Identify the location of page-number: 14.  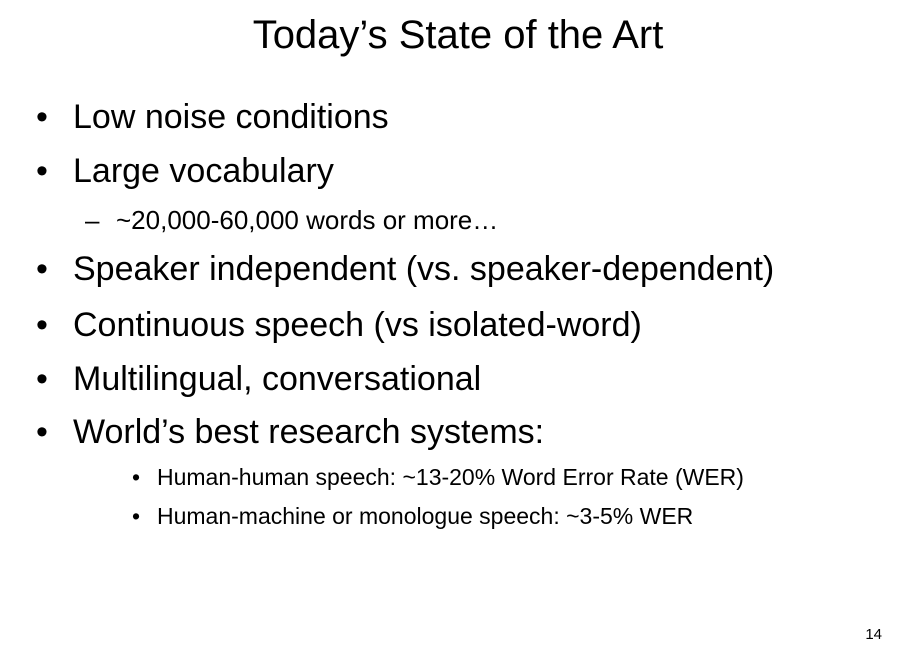
(873, 634).